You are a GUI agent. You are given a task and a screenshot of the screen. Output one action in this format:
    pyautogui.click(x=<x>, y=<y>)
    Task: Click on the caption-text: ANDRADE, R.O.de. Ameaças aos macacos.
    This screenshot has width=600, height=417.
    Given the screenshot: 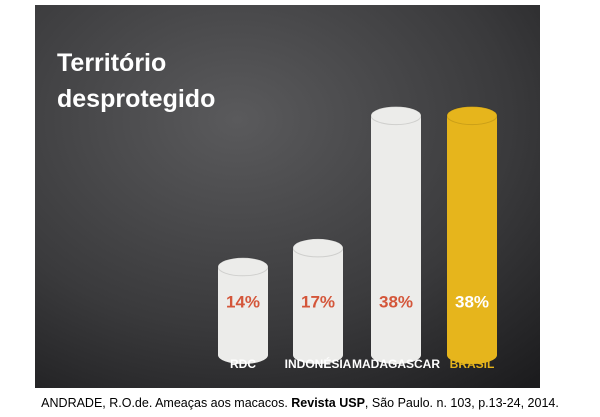 What is the action you would take?
    pyautogui.click(x=166, y=403)
    